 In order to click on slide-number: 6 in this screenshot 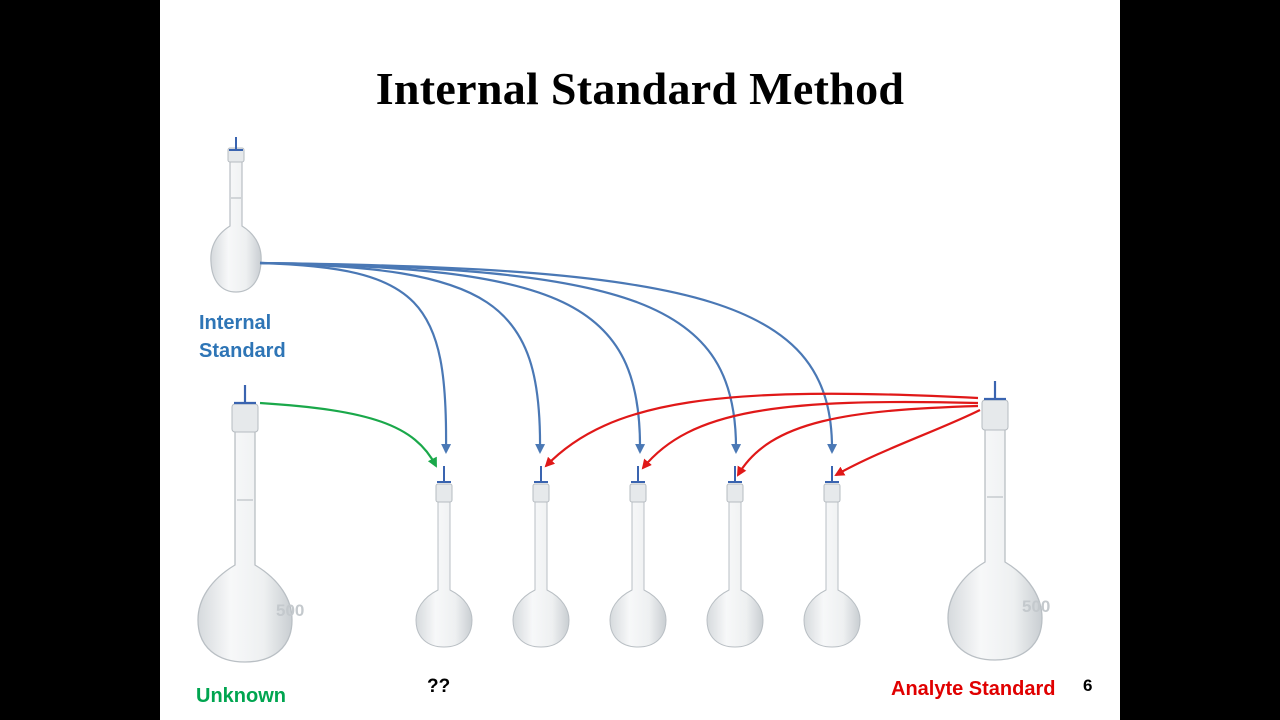, I will do `click(1088, 685)`.